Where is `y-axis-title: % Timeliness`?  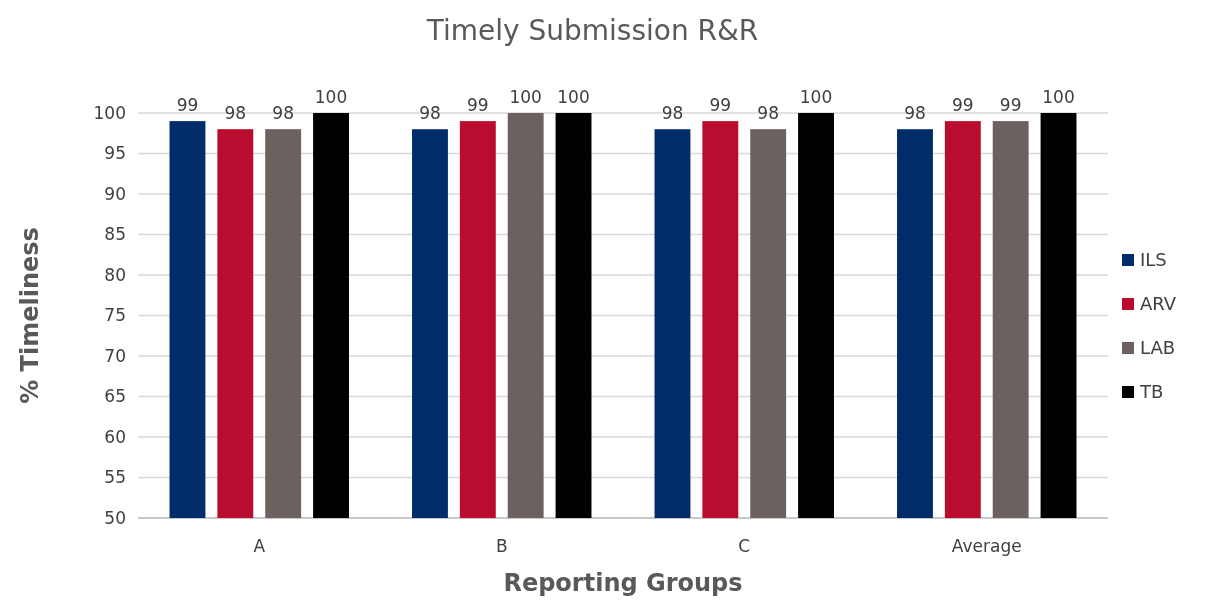 y-axis-title: % Timeliness is located at coordinates (30, 315).